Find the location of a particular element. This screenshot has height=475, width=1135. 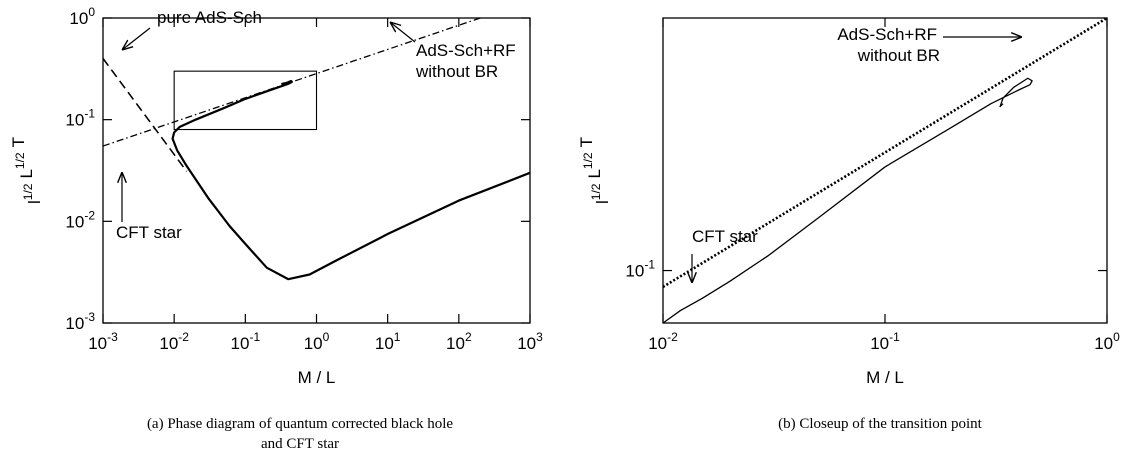

x-tick-label: 10¹ is located at coordinates (388, 341).